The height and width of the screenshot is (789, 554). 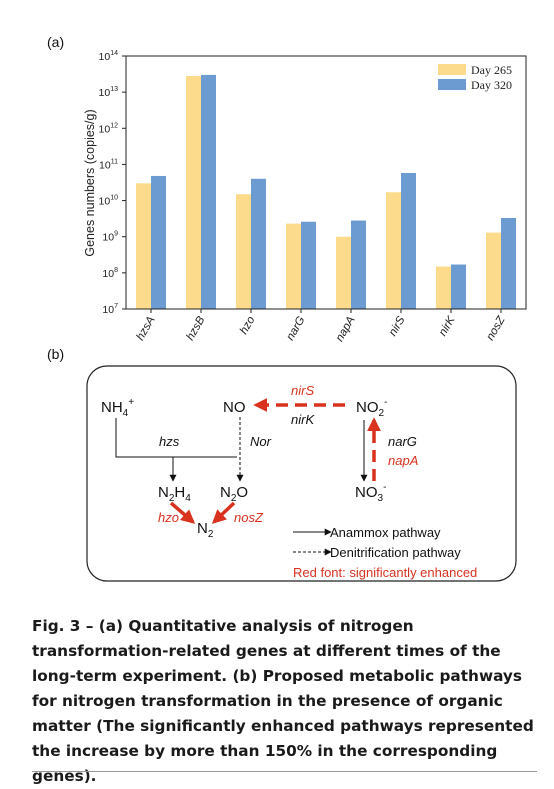 What do you see at coordinates (56, 354) in the screenshot?
I see `panel-b-label: (b)` at bounding box center [56, 354].